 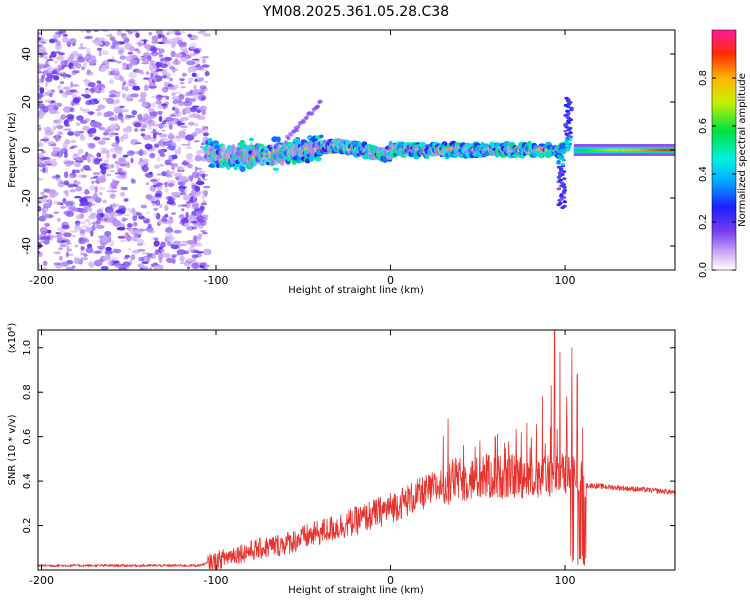 What do you see at coordinates (27, 481) in the screenshot?
I see `y-tick-label: 0.4` at bounding box center [27, 481].